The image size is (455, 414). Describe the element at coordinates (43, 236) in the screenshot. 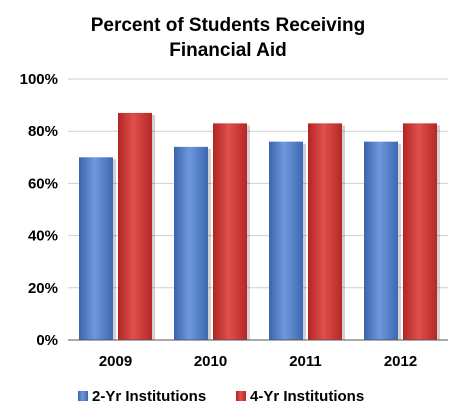

I see `y-tick-label: 40%` at that location.